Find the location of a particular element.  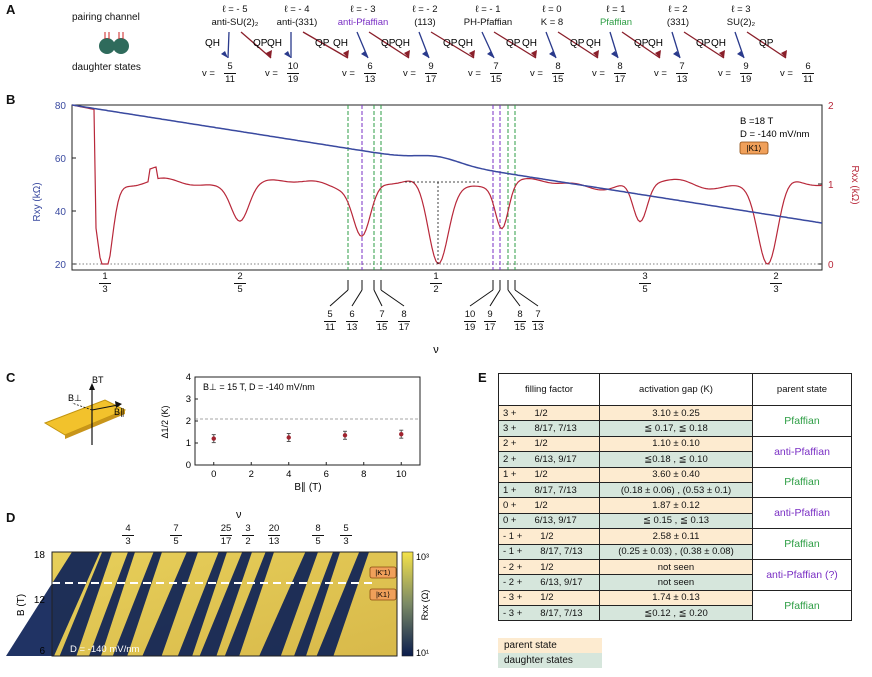

landau-index: 0 + is located at coordinates (510, 506).